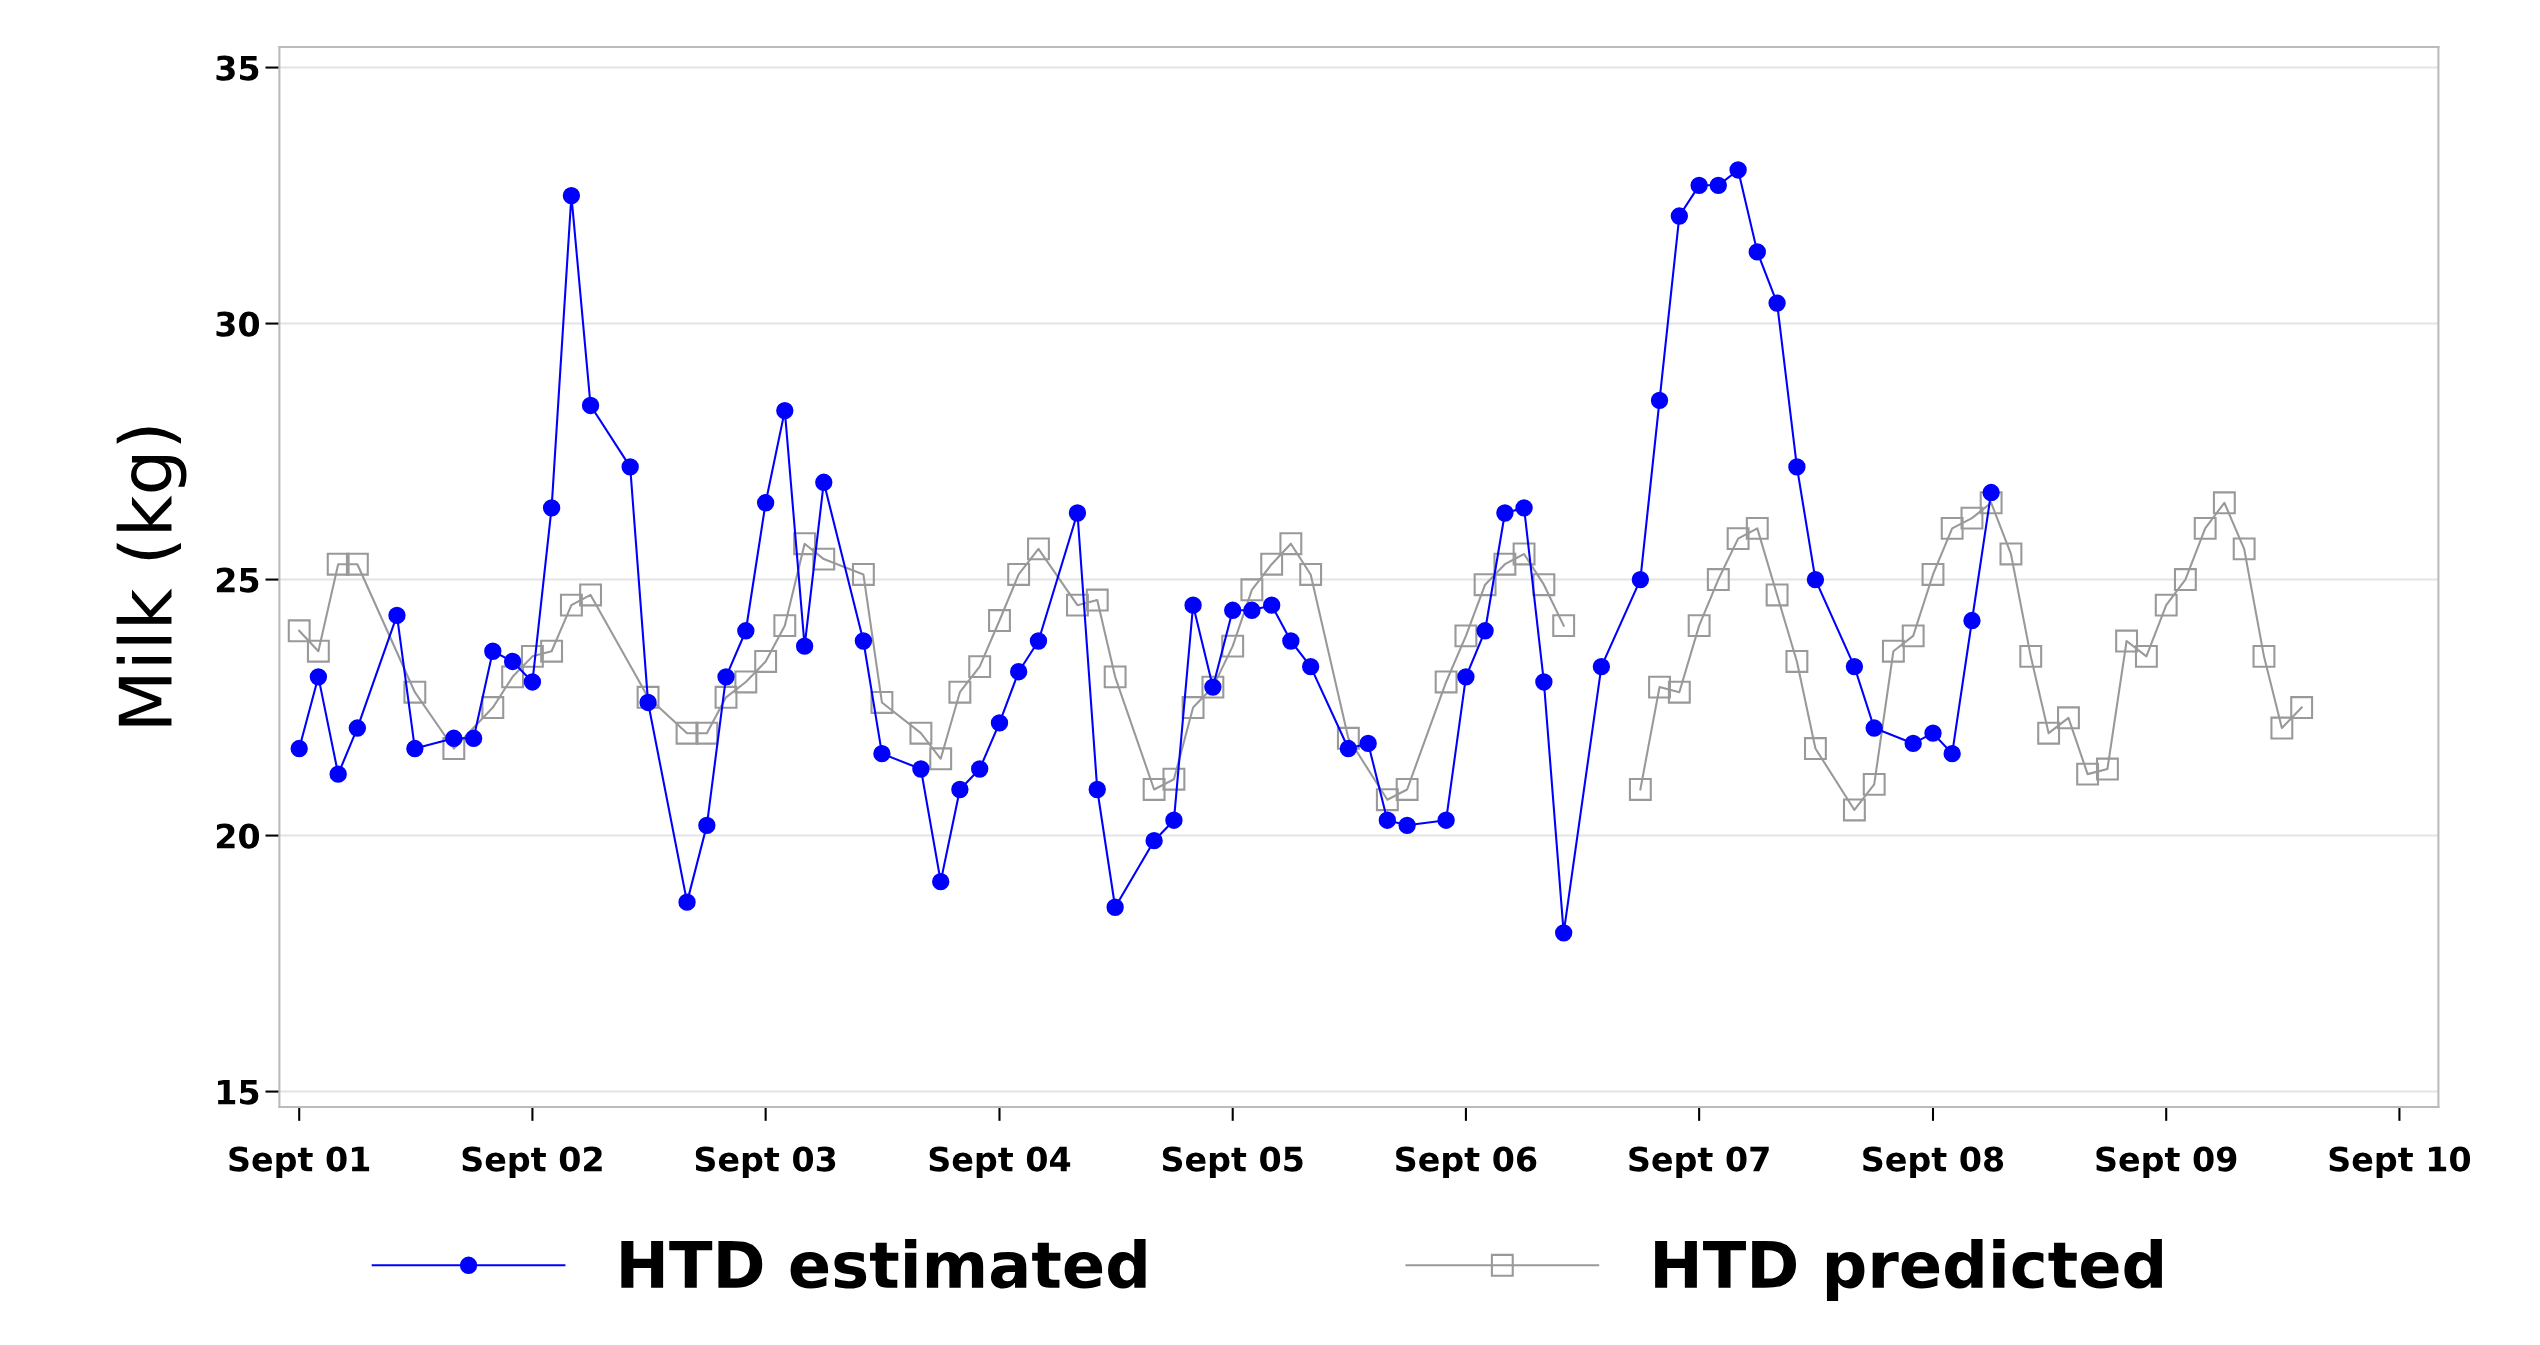 The image size is (2540, 1345). Describe the element at coordinates (238, 1092) in the screenshot. I see `y-tick-label: 15` at that location.